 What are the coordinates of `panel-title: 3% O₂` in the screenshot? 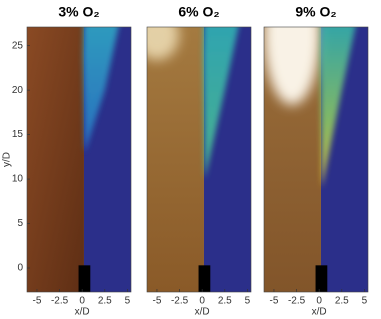 It's located at (78, 12).